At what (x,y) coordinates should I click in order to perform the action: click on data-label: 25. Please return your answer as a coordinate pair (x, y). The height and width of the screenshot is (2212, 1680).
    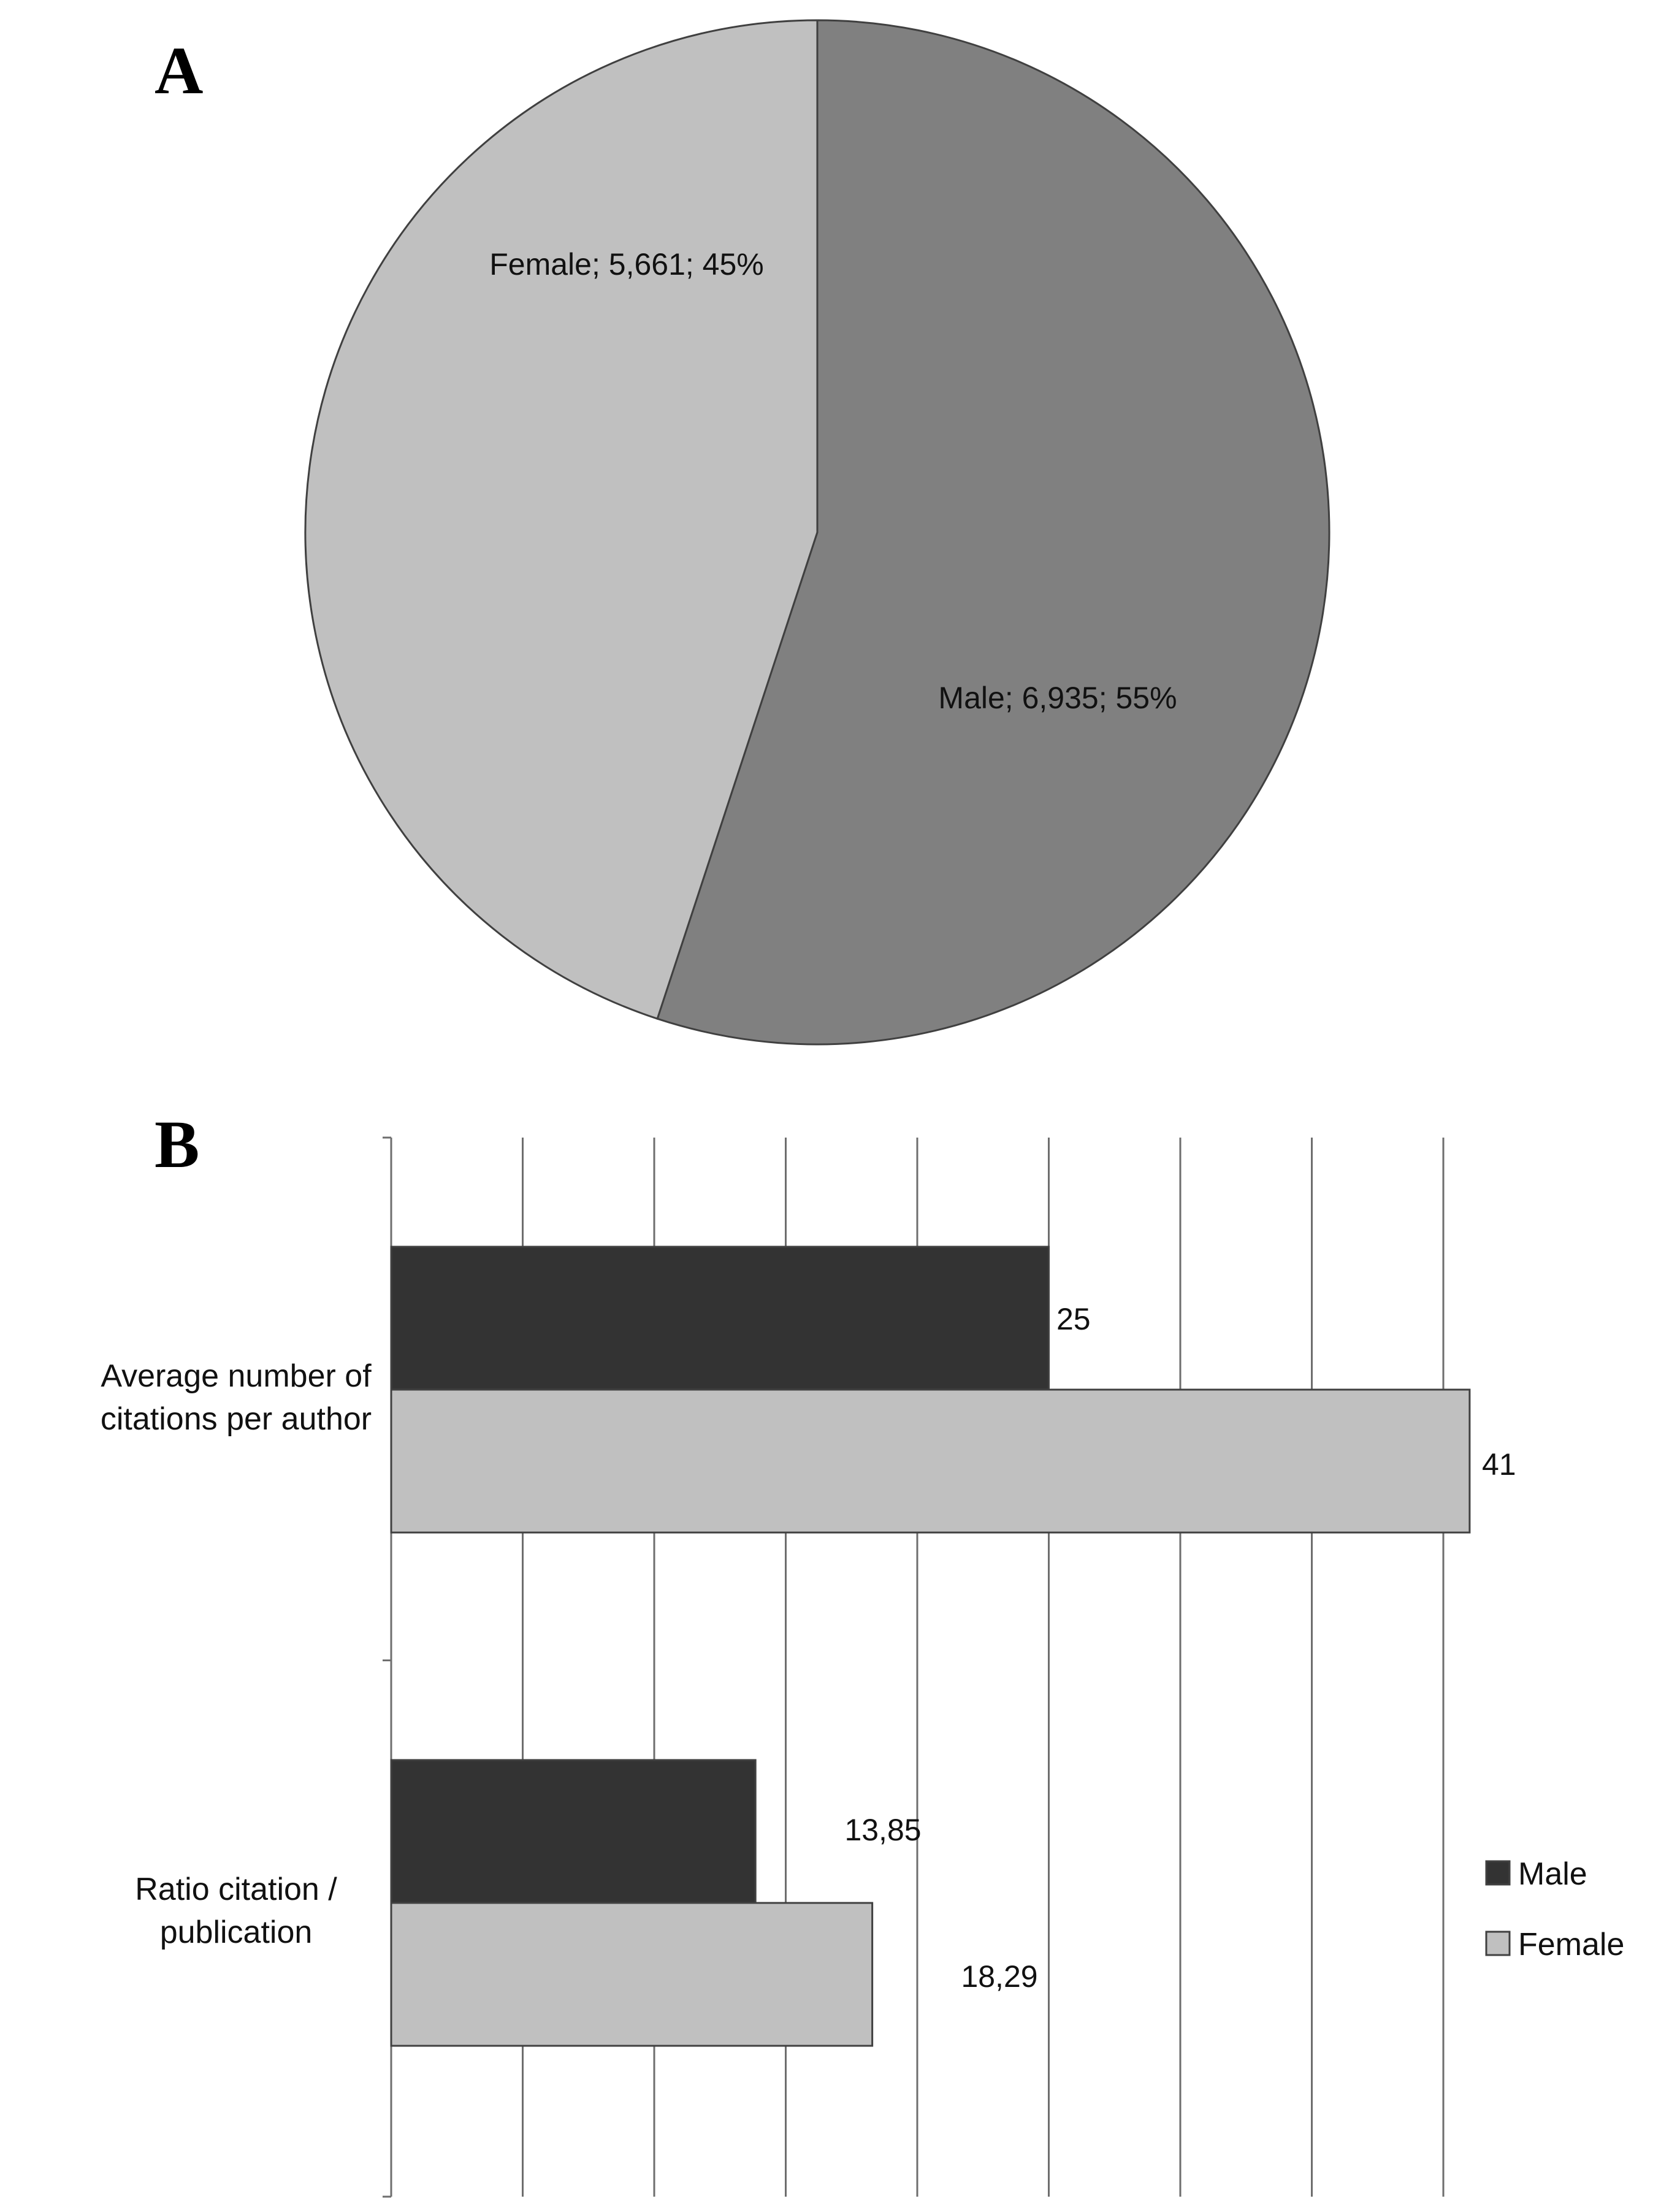
    Looking at the image, I should click on (1073, 1319).